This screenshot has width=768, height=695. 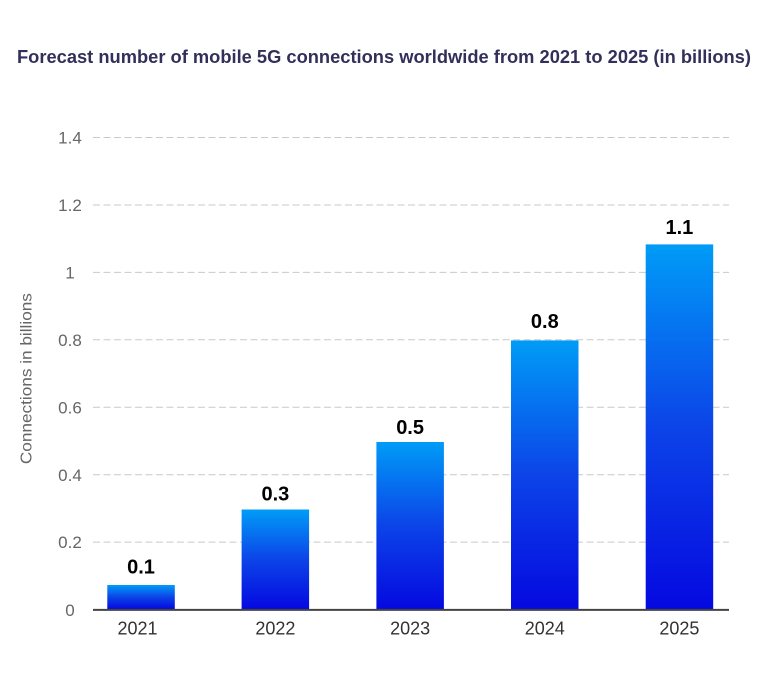 I want to click on svg-text: 1, so click(x=69, y=273).